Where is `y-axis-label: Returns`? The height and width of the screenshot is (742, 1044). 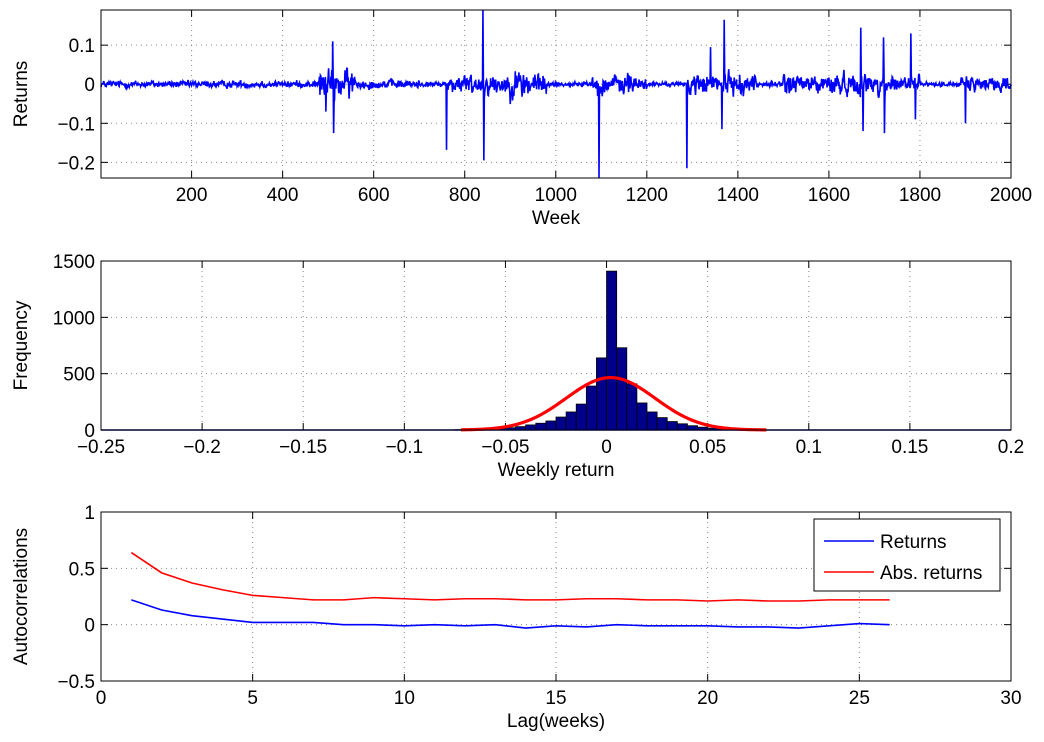
y-axis-label: Returns is located at coordinates (21, 94).